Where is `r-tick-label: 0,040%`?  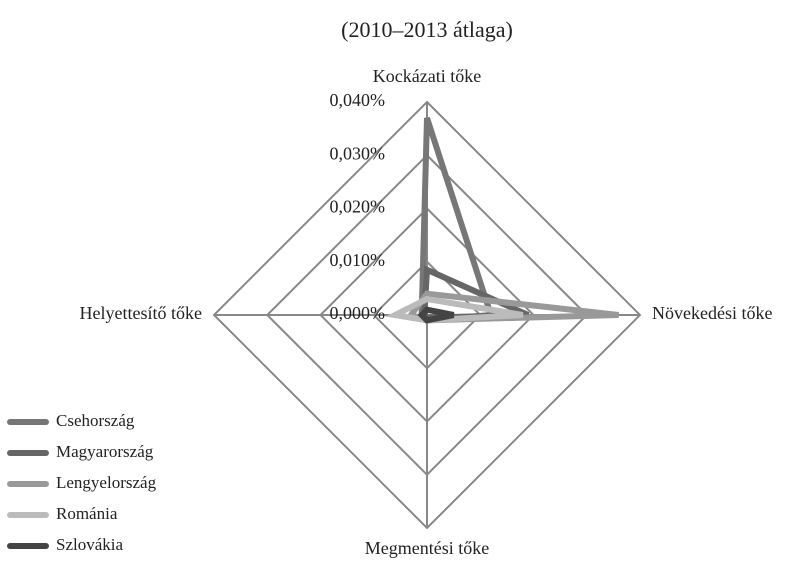 r-tick-label: 0,040% is located at coordinates (358, 100).